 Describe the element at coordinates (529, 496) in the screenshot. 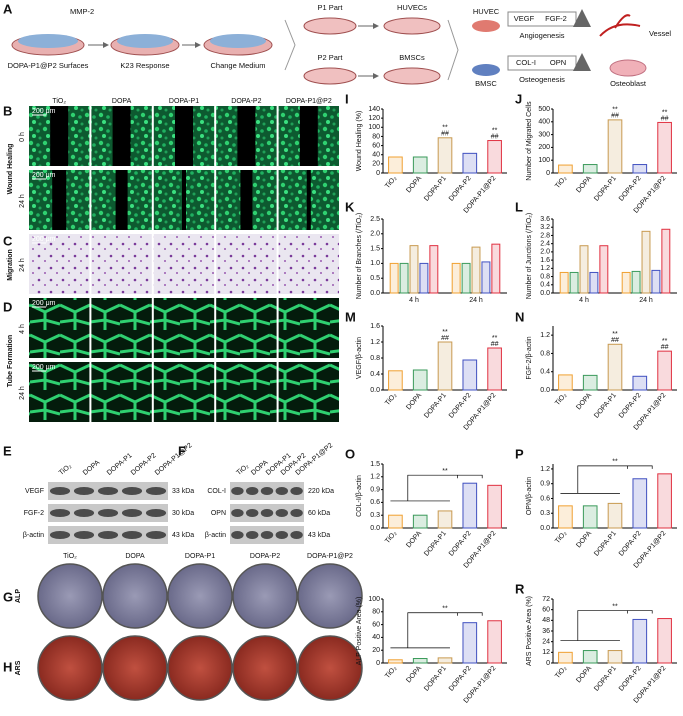

I see `y-axis-title: OPN/β-actin` at that location.